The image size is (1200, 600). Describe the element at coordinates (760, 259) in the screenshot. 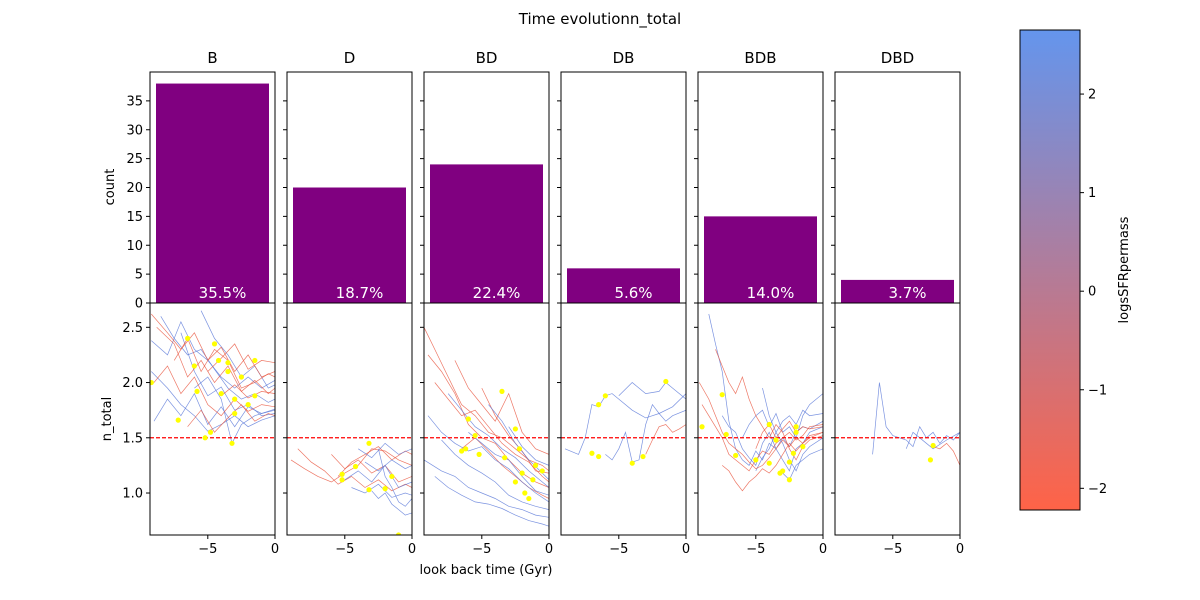

I see `bar-bdb` at that location.